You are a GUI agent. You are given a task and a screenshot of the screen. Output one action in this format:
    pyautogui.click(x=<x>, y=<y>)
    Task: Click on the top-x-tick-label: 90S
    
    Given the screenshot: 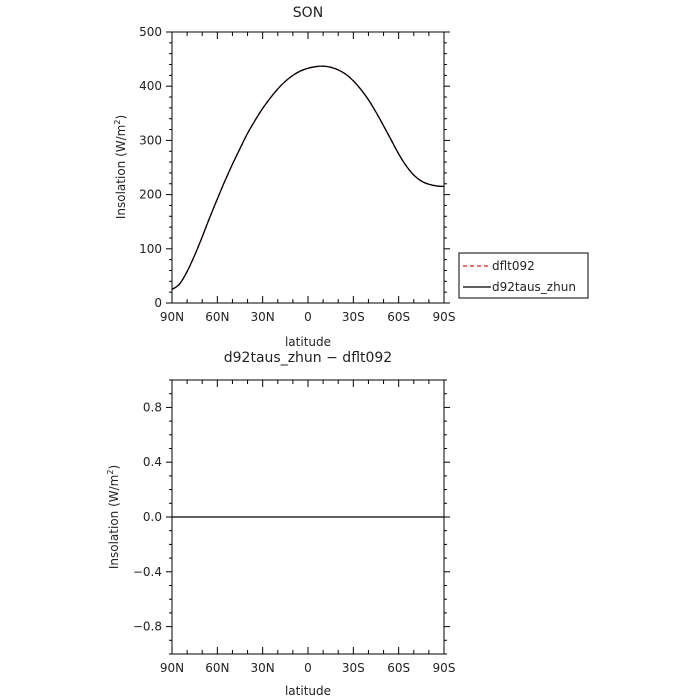 What is the action you would take?
    pyautogui.click(x=444, y=317)
    